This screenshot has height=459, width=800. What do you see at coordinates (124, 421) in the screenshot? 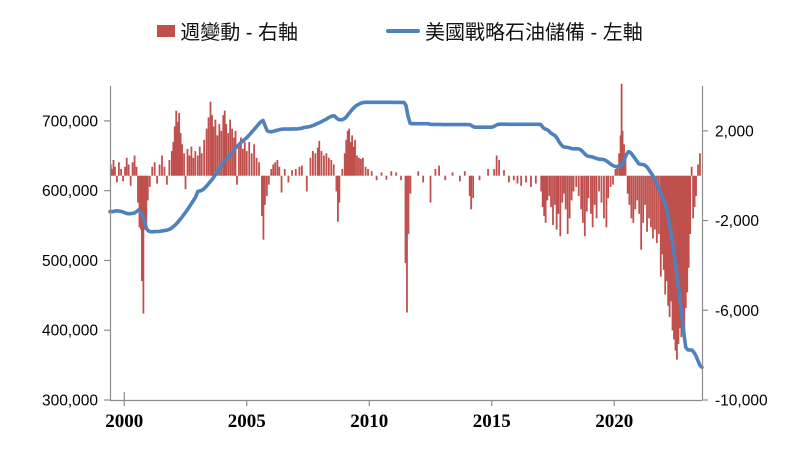
I see `x-axis-label: 2000` at bounding box center [124, 421].